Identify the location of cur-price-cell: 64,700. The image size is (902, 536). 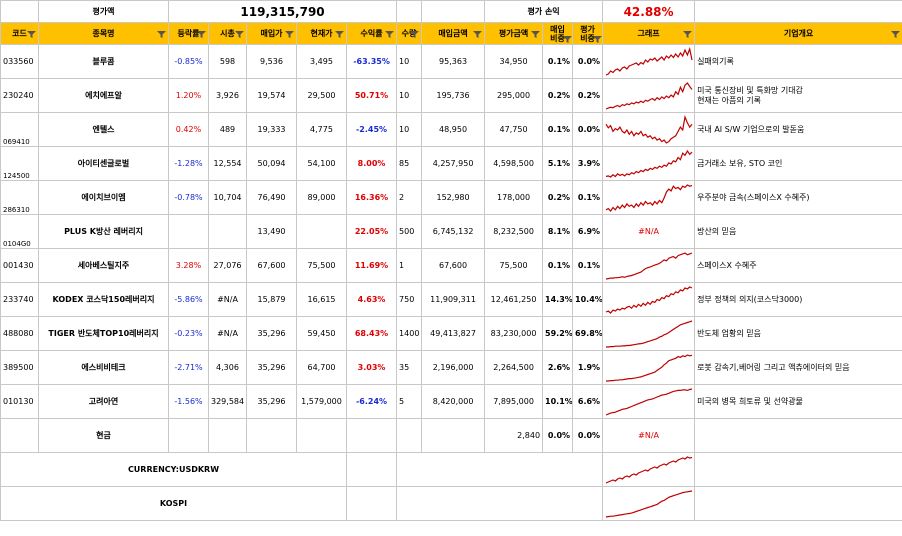
(321, 367).